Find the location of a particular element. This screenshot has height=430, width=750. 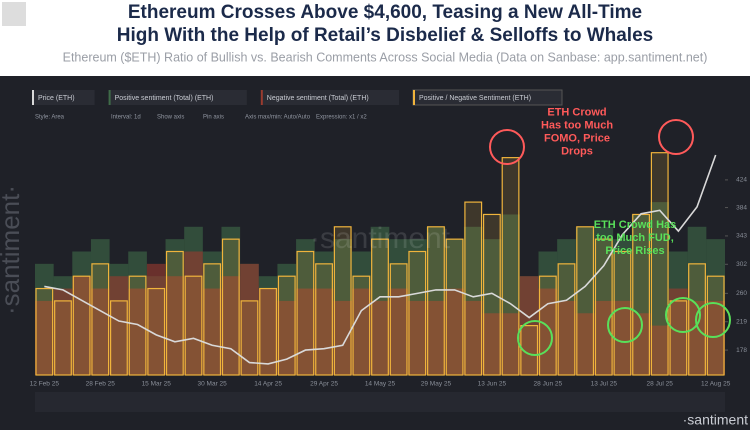

x-tick-label: 28 Feb 25 is located at coordinates (101, 384).